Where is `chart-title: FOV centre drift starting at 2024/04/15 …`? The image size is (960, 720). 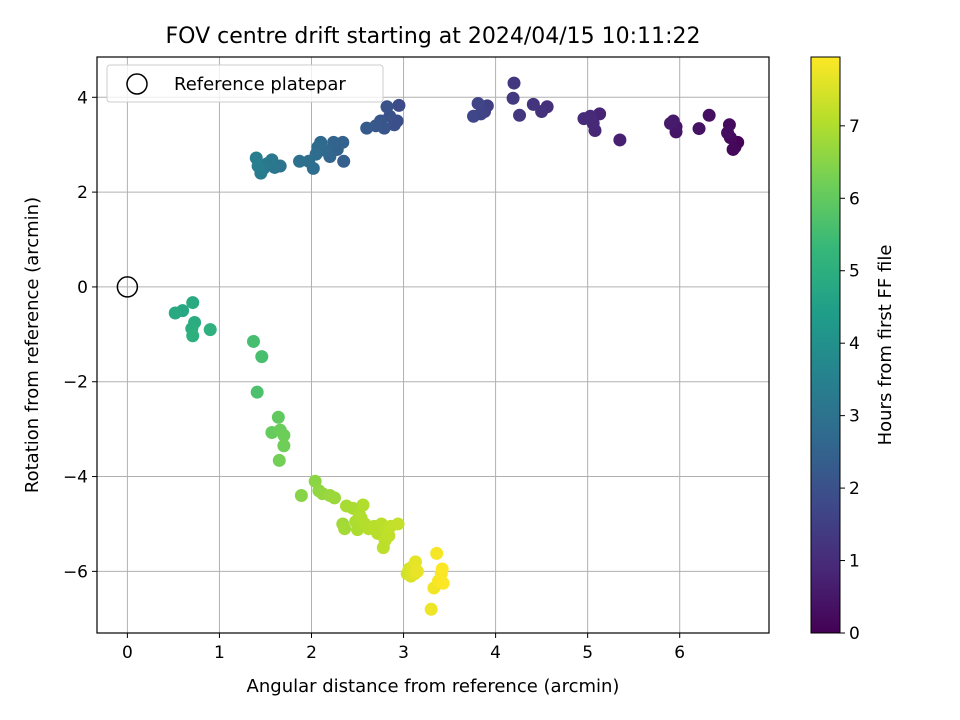
chart-title: FOV centre drift starting at 2024/04/15 … is located at coordinates (433, 36).